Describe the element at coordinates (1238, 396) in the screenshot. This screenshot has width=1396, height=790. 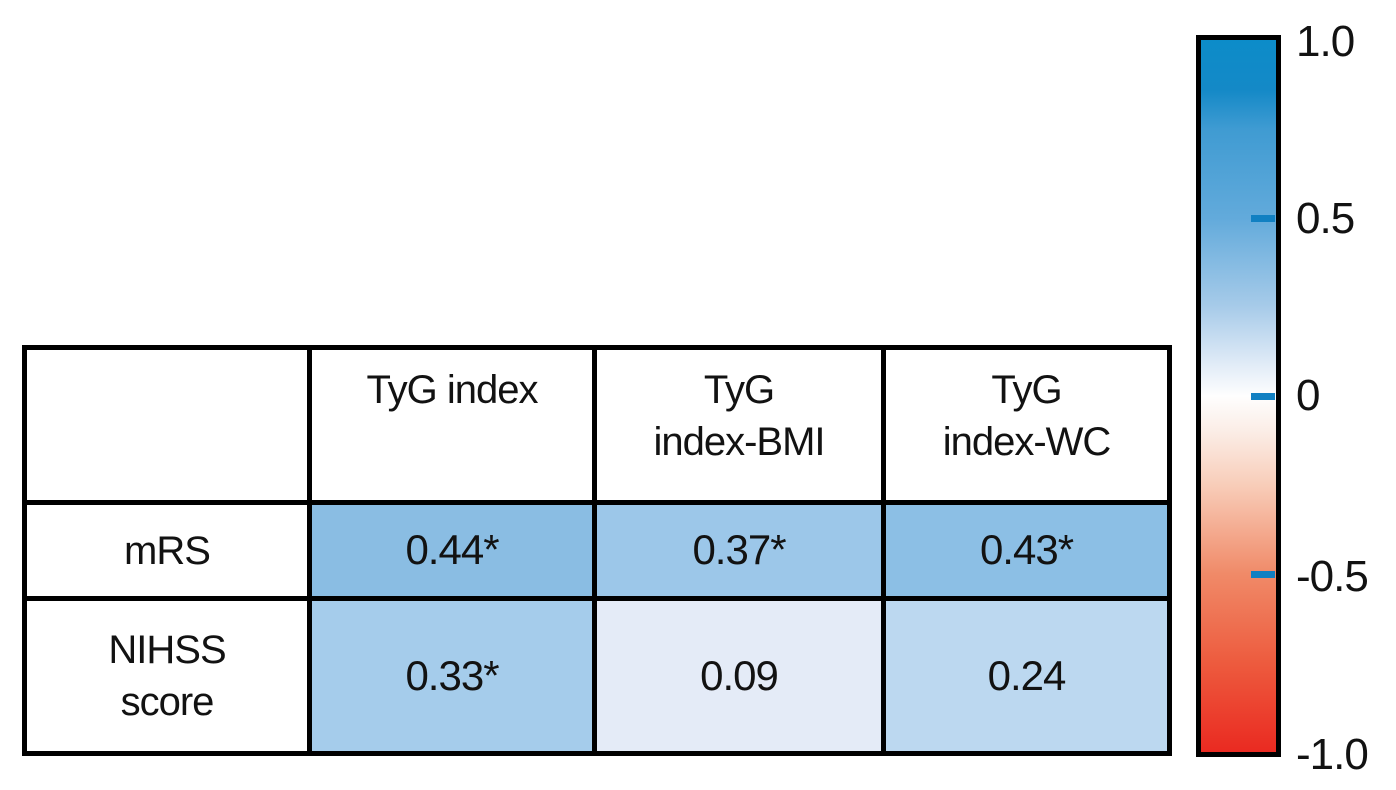
I see `colorbar-gradient` at that location.